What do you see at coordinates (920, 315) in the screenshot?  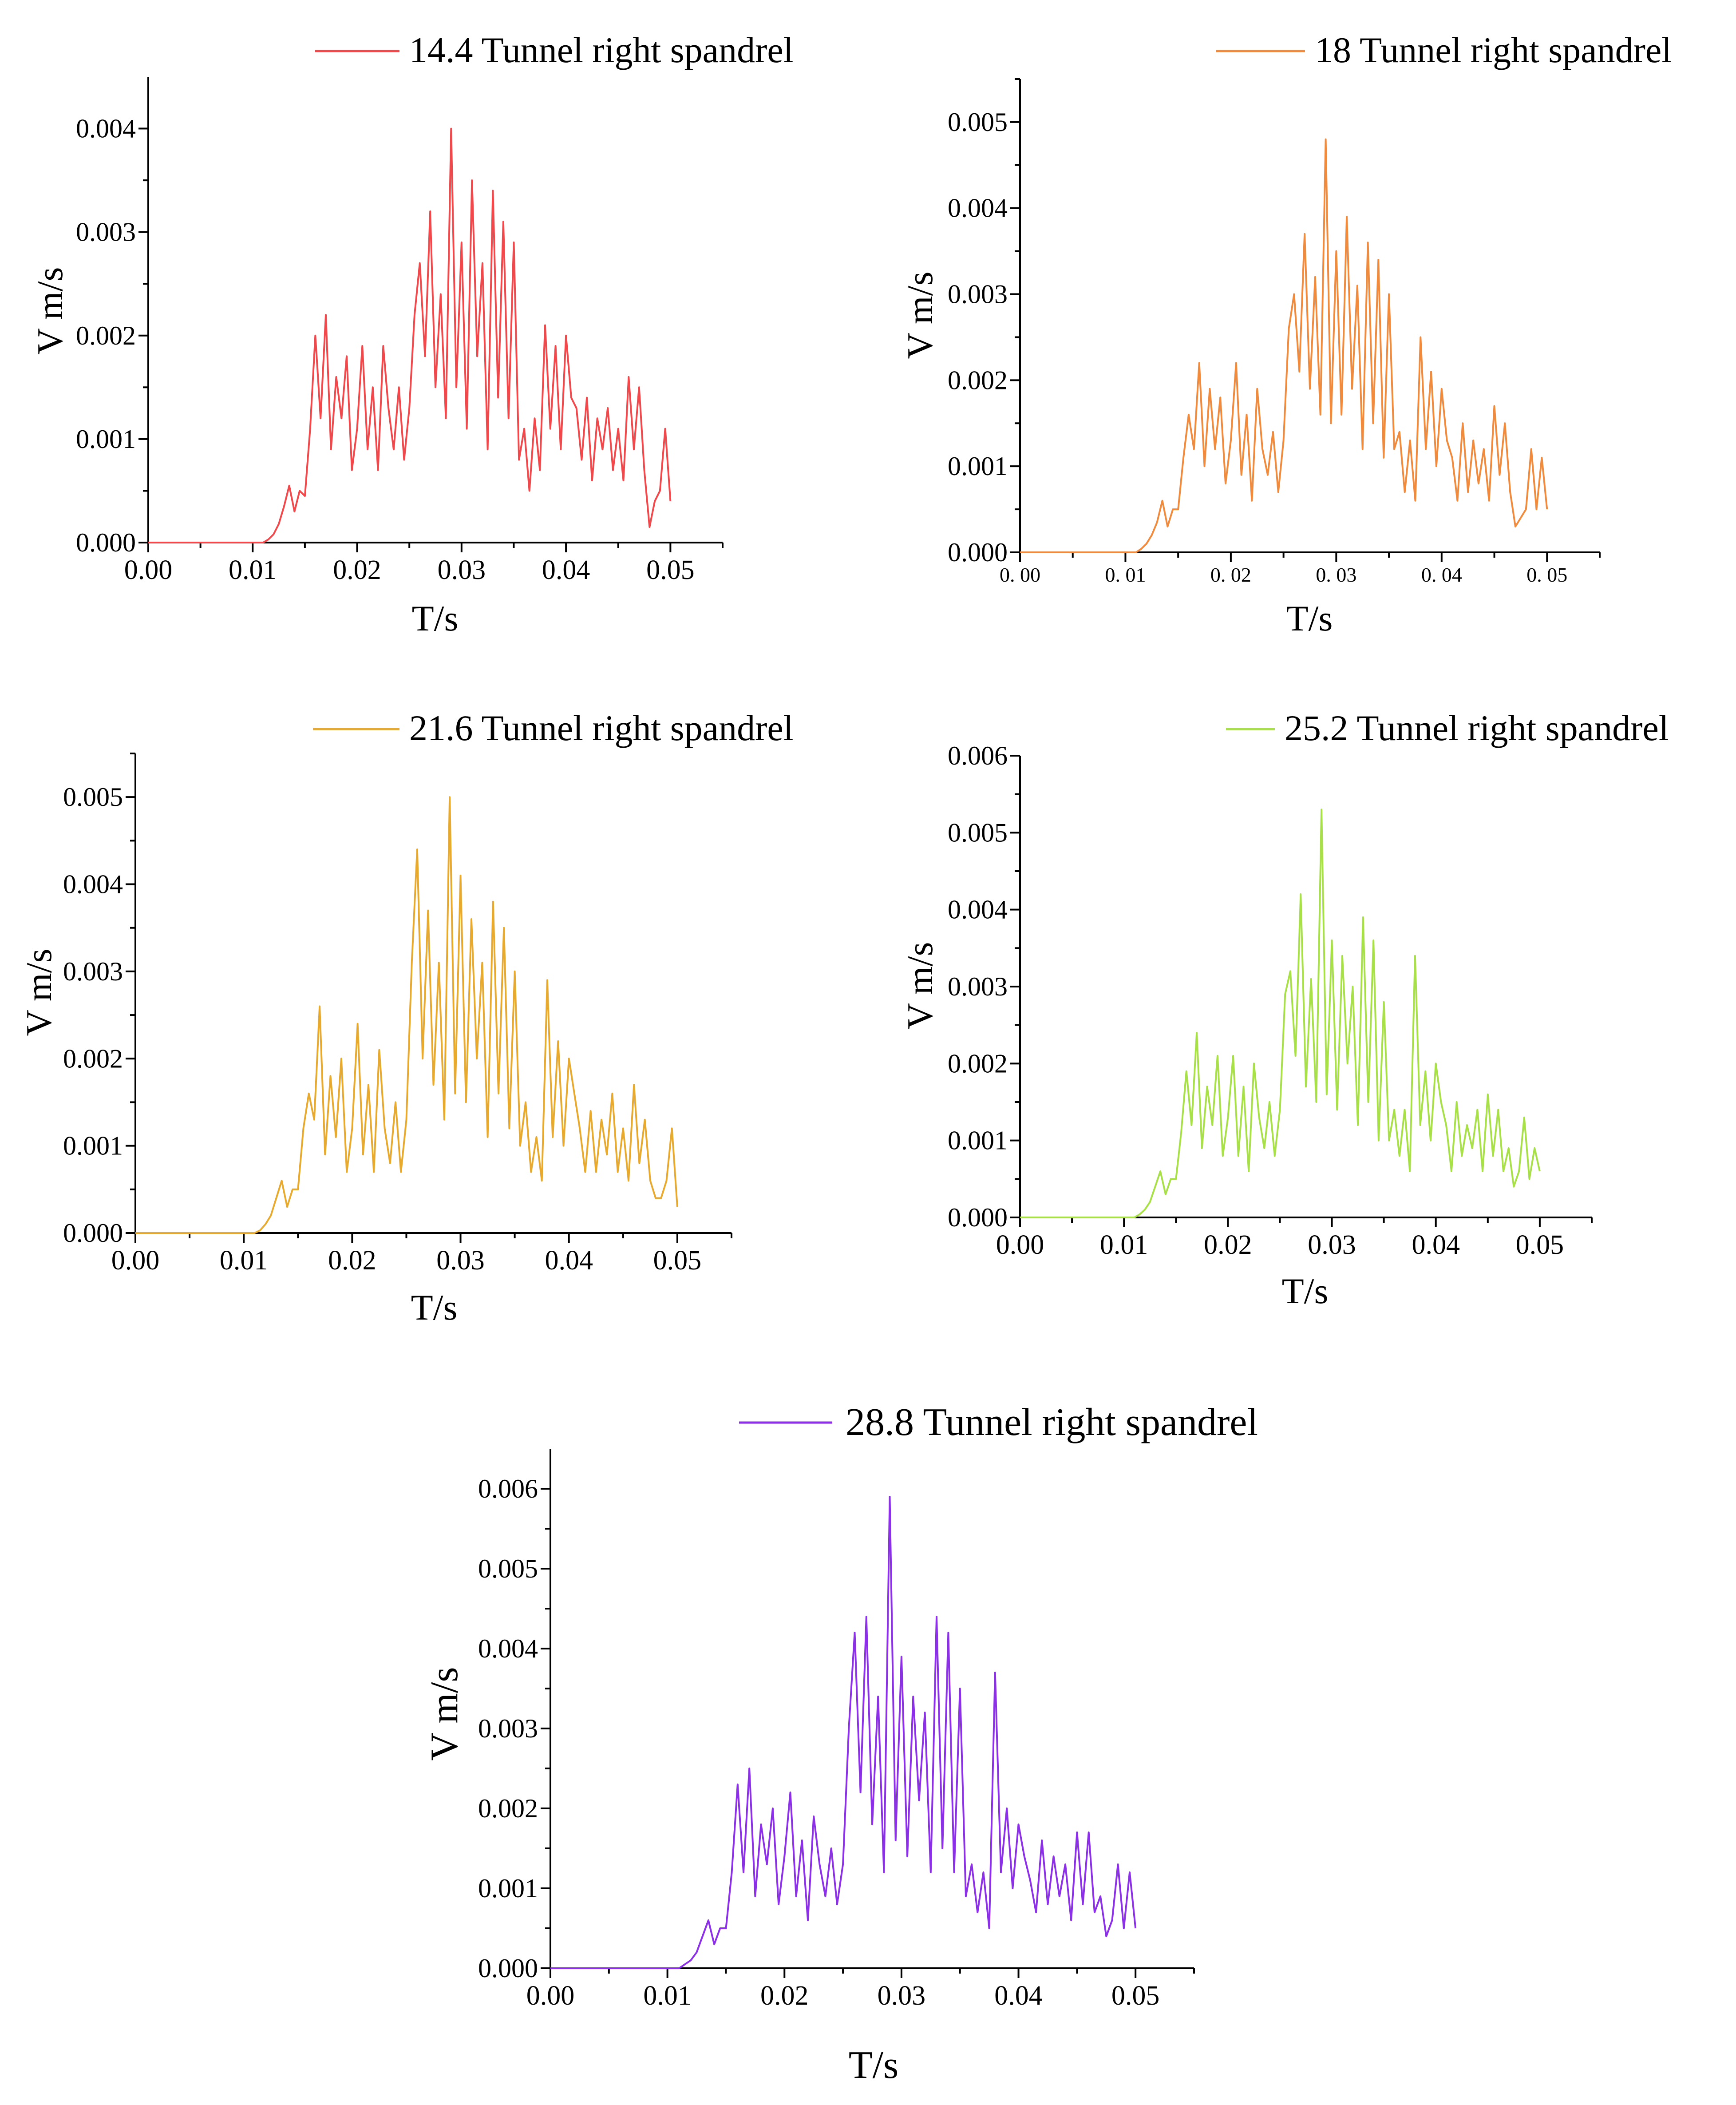 I see `y-axis-label-18: V m/s` at bounding box center [920, 315].